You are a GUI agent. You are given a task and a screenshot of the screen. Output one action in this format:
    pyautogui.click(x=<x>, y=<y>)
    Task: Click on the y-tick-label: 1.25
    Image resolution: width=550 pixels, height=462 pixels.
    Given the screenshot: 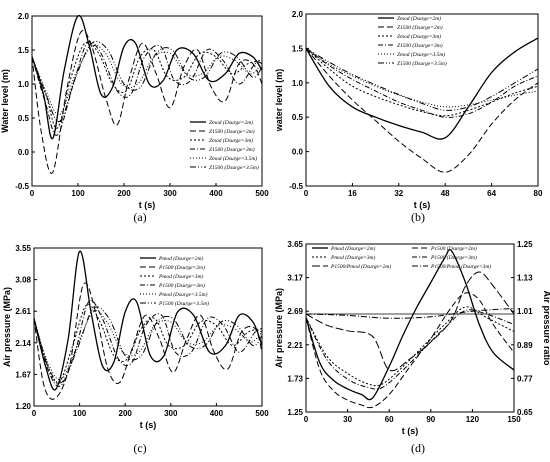 What is the action you would take?
    pyautogui.click(x=295, y=412)
    